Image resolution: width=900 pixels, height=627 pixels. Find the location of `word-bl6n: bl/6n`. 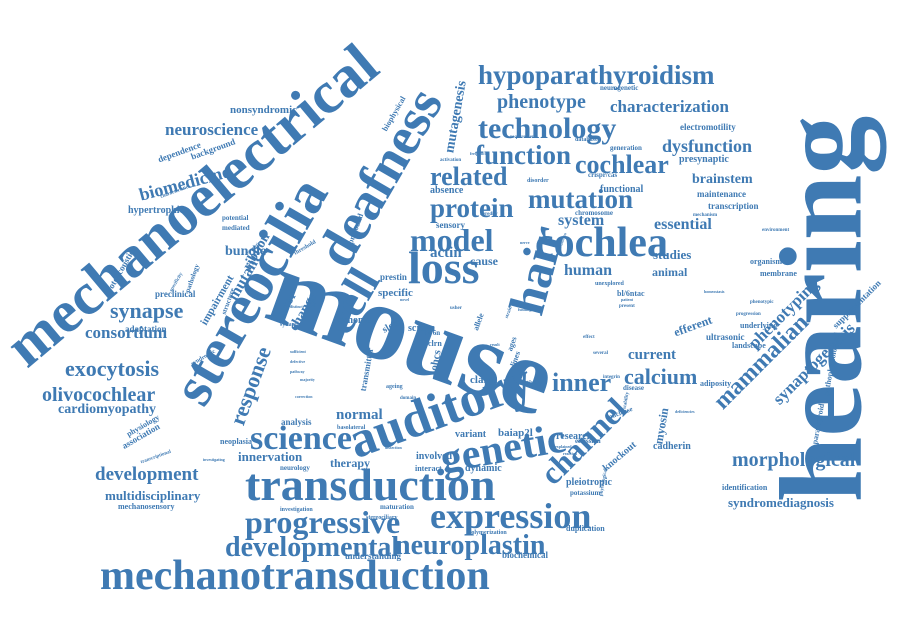

word-bl6n: bl/6n is located at coordinates (433, 333).